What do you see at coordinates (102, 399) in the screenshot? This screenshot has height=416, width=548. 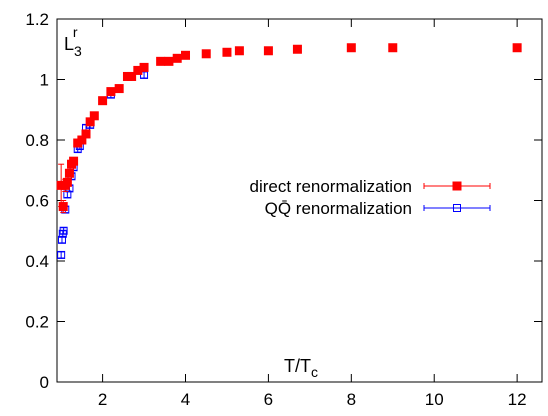 I see `x-tick-label: 2` at bounding box center [102, 399].